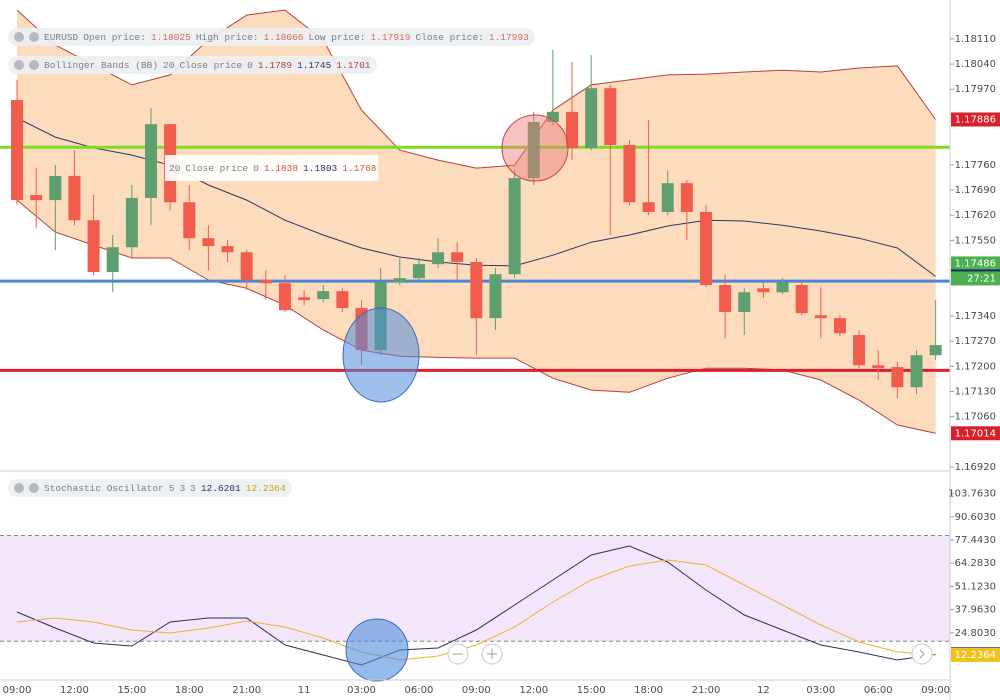 This screenshot has width=1000, height=700. I want to click on y-tick-label: 1.17690, so click(975, 190).